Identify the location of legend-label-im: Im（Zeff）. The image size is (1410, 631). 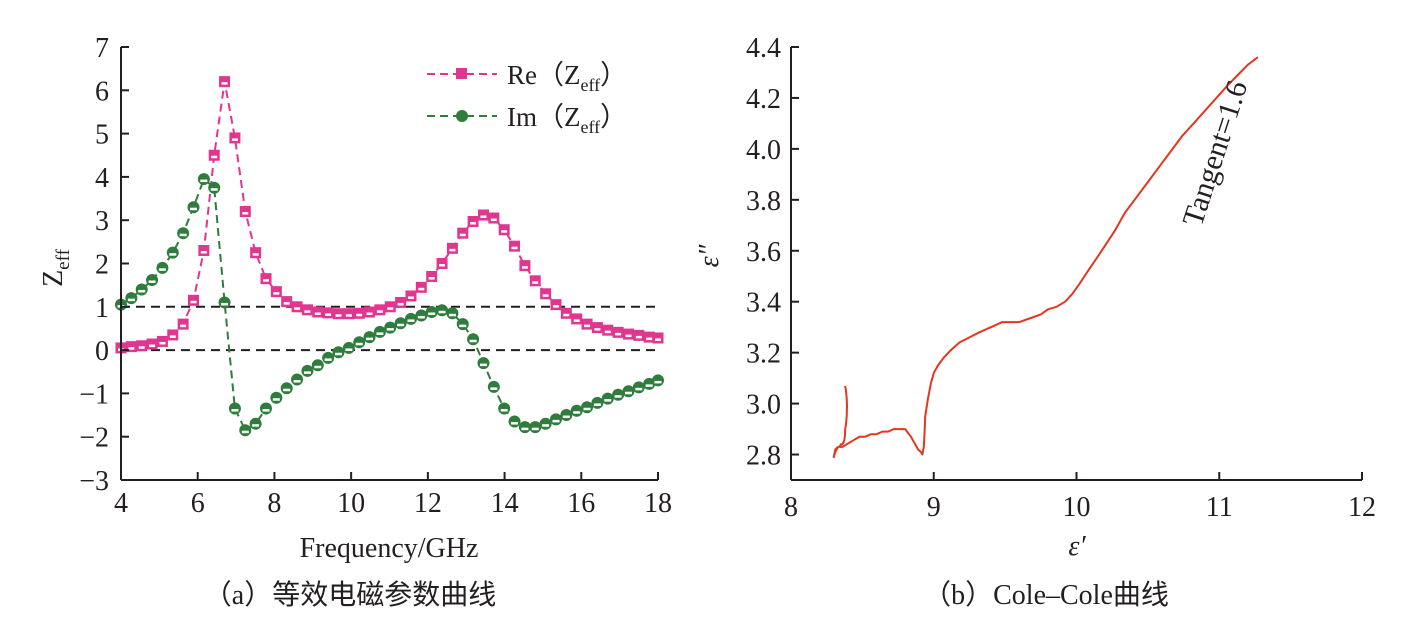
(567, 119).